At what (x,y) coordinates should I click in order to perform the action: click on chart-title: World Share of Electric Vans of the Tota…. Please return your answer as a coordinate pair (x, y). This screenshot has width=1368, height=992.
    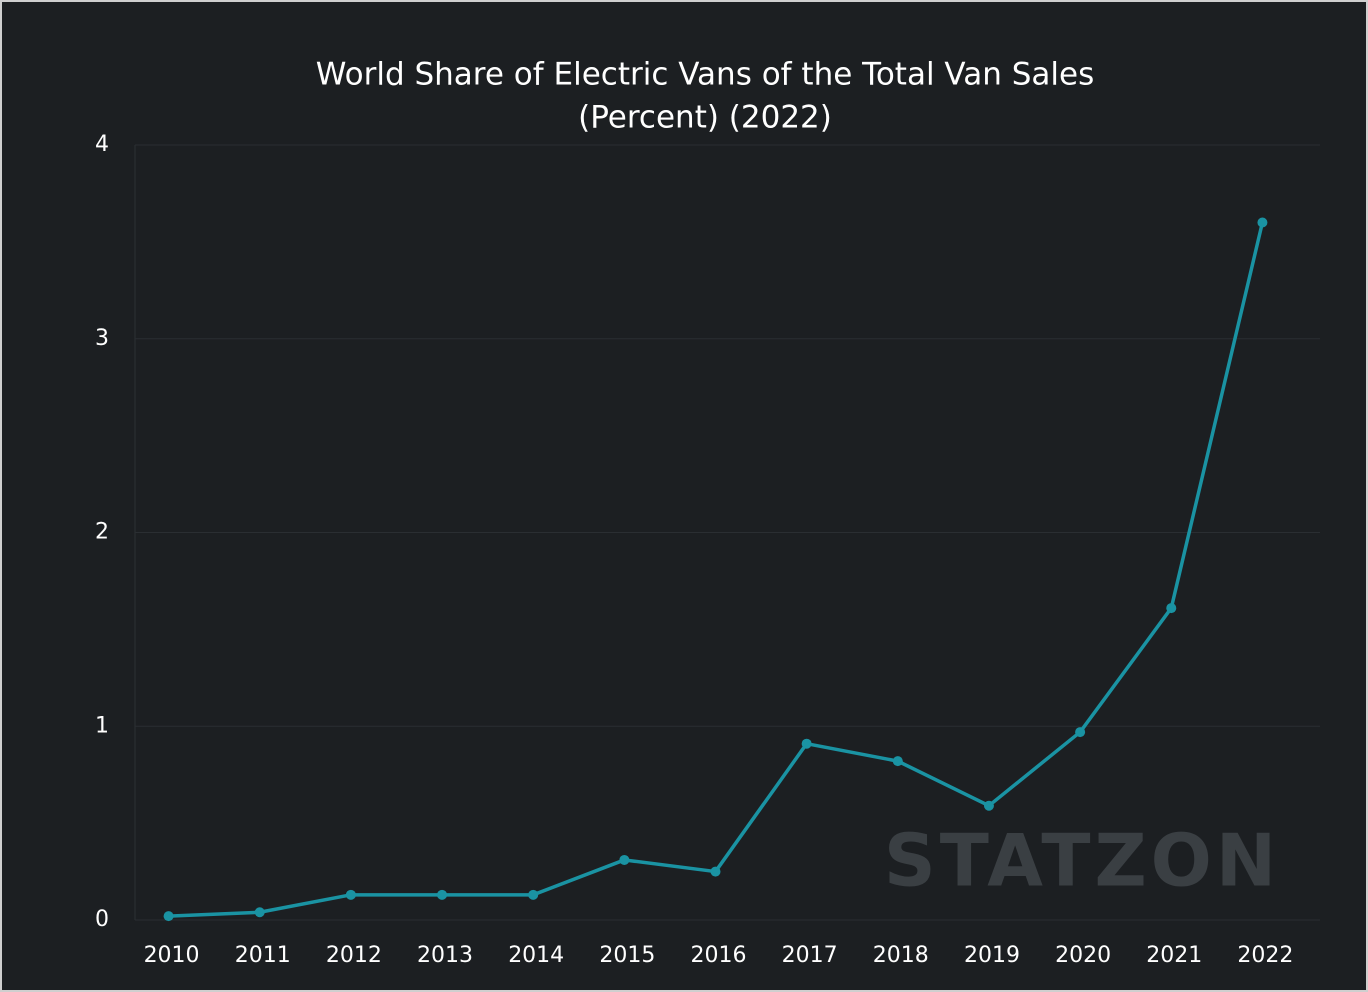
    Looking at the image, I should click on (705, 75).